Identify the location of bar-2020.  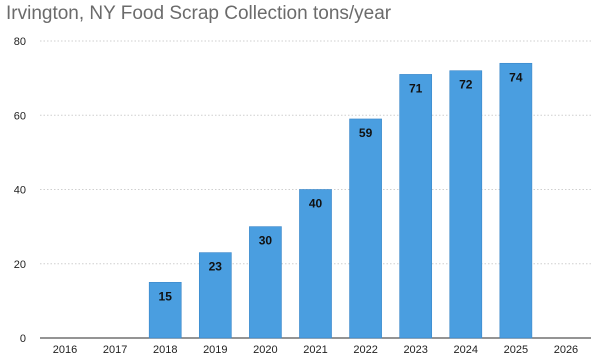
(265, 282).